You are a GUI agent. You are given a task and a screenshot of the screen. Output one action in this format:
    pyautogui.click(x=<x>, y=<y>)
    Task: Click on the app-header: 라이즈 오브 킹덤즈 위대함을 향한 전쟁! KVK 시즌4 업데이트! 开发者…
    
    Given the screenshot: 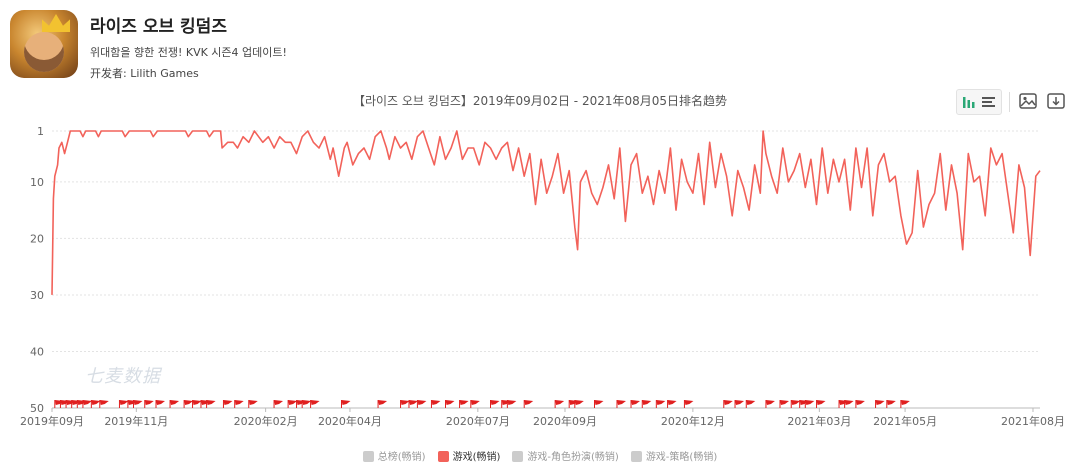 What is the action you would take?
    pyautogui.click(x=310, y=46)
    